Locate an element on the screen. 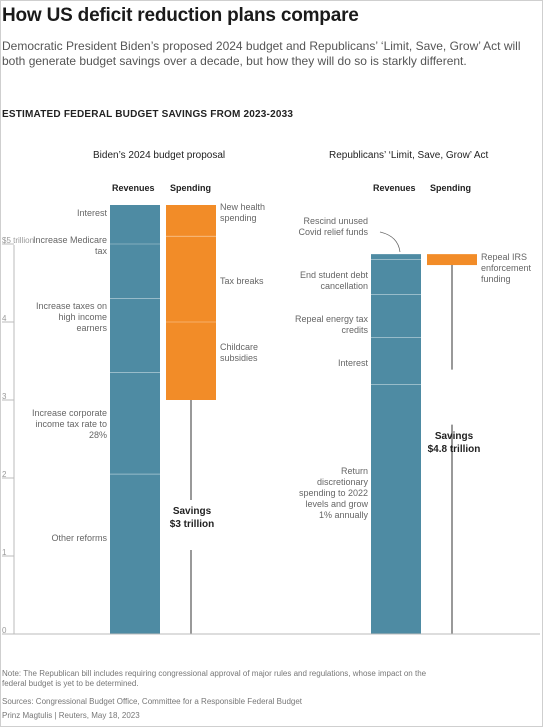 The height and width of the screenshot is (727, 543). label-taxes-high-income: Increase taxes on high income earners is located at coordinates (71, 317).